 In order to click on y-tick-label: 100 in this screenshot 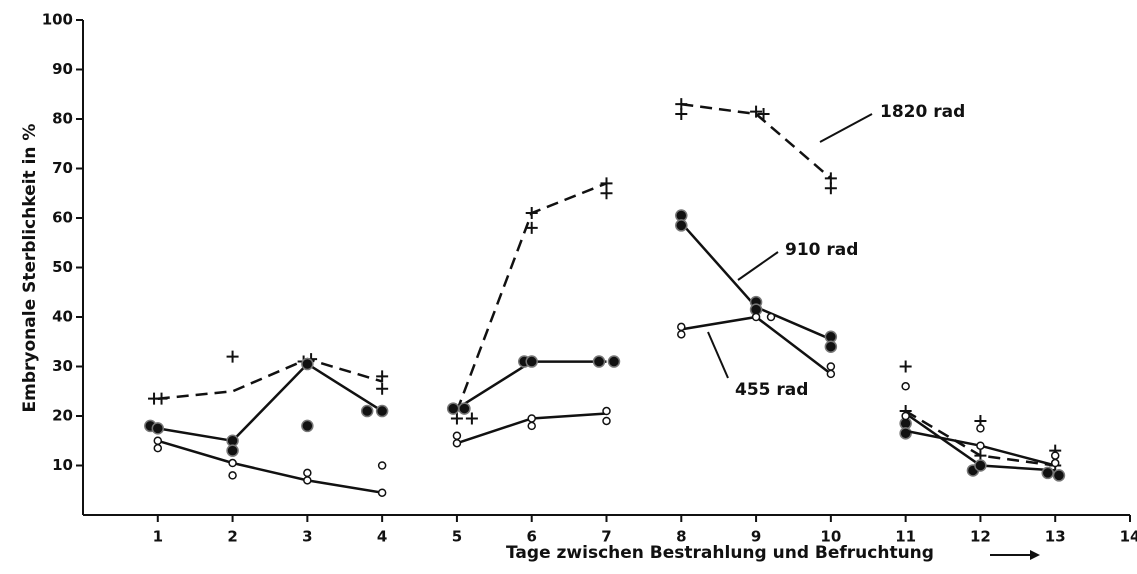, I will do `click(57, 20)`.